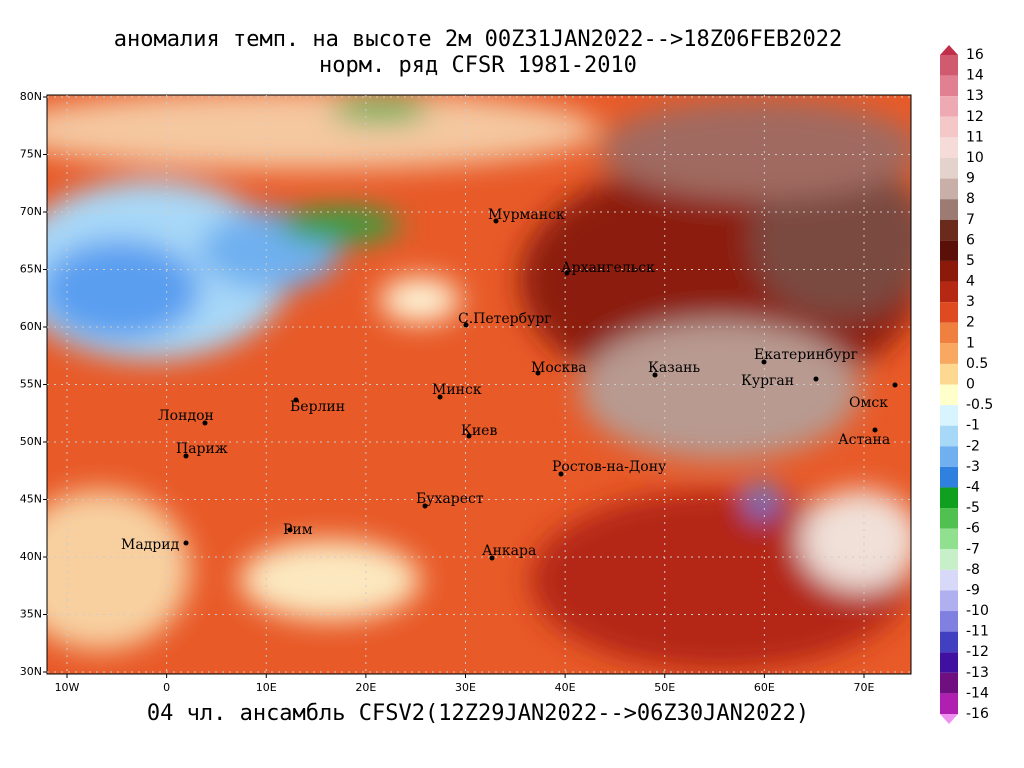  I want to click on lon-tick-label: 50E, so click(664, 687).